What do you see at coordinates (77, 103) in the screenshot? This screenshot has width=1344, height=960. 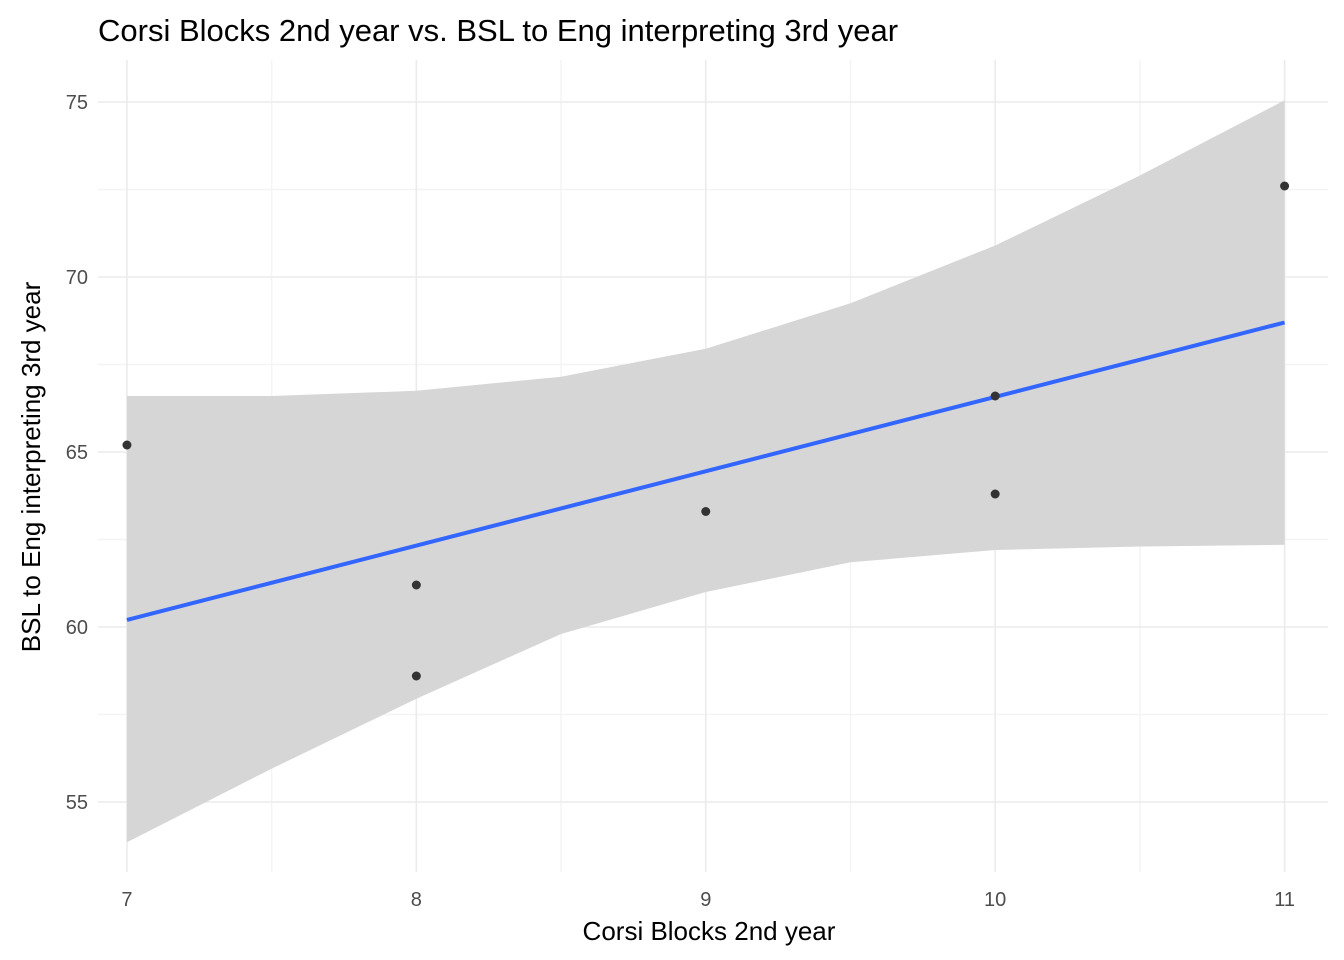 I see `y-tick-label: 75` at bounding box center [77, 103].